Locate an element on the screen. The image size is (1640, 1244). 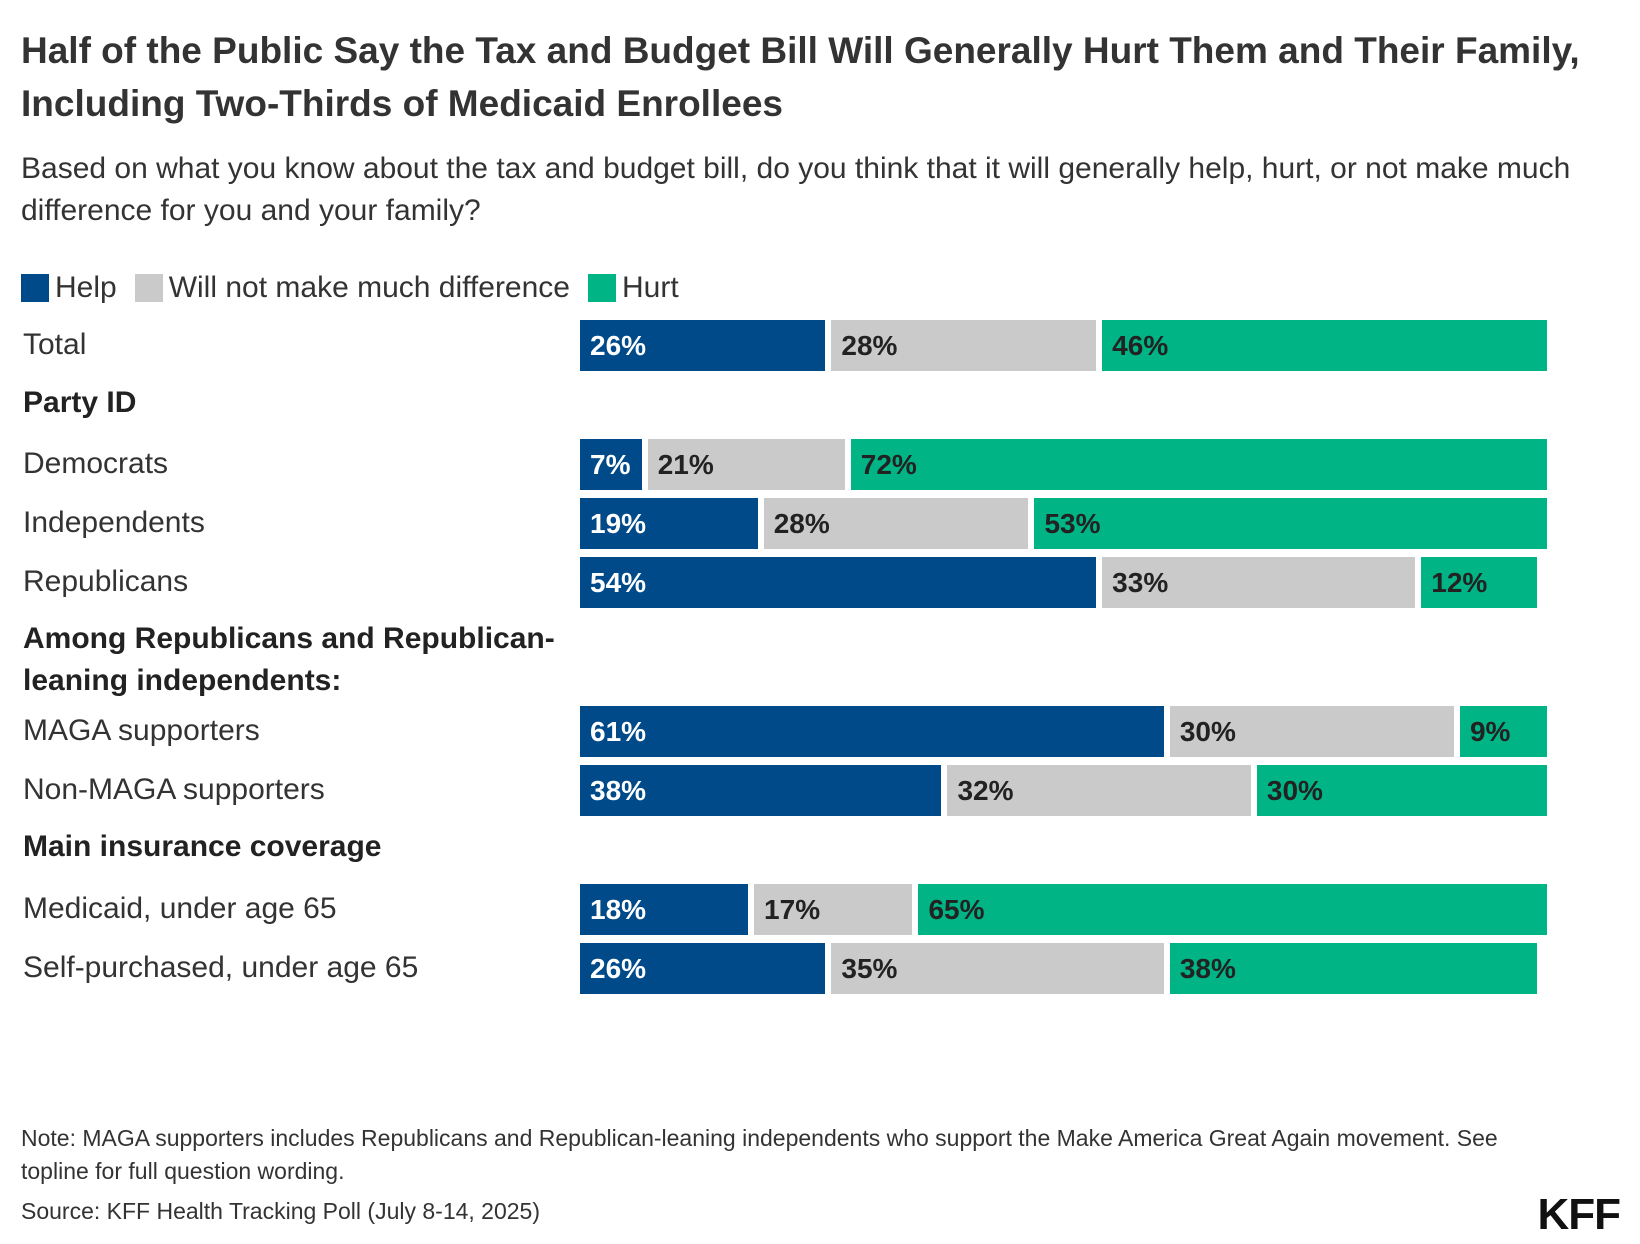
bar-segment-help: 38% is located at coordinates (761, 790).